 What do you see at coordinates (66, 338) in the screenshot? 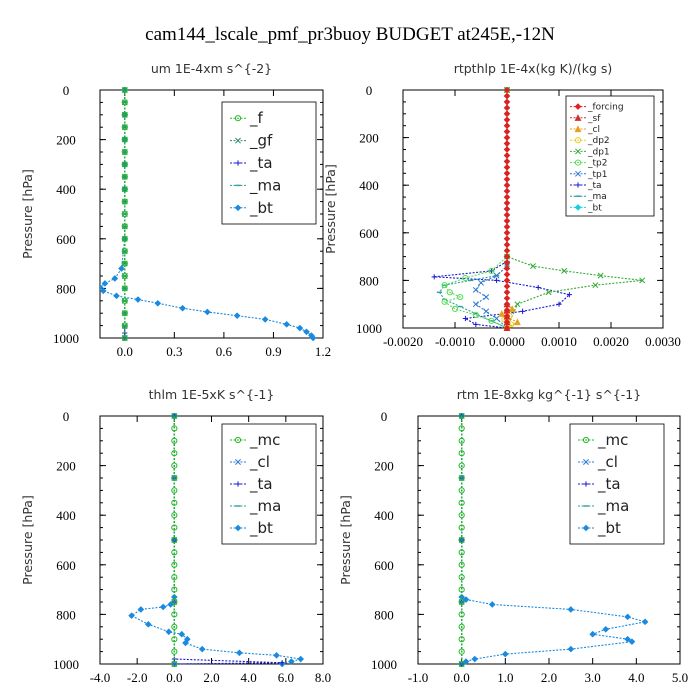
I see `y-tick-label: 1000` at bounding box center [66, 338].